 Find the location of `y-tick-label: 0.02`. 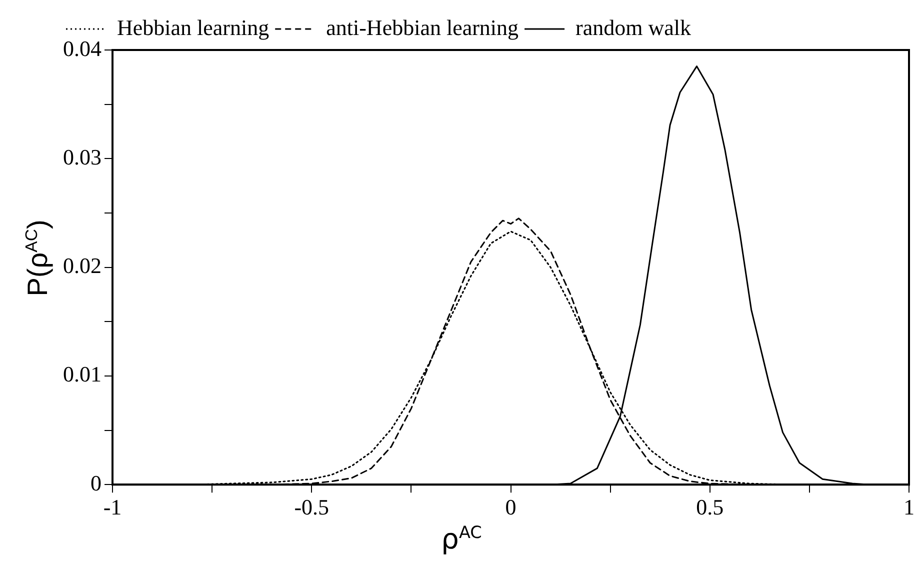

y-tick-label: 0.02 is located at coordinates (82, 265).